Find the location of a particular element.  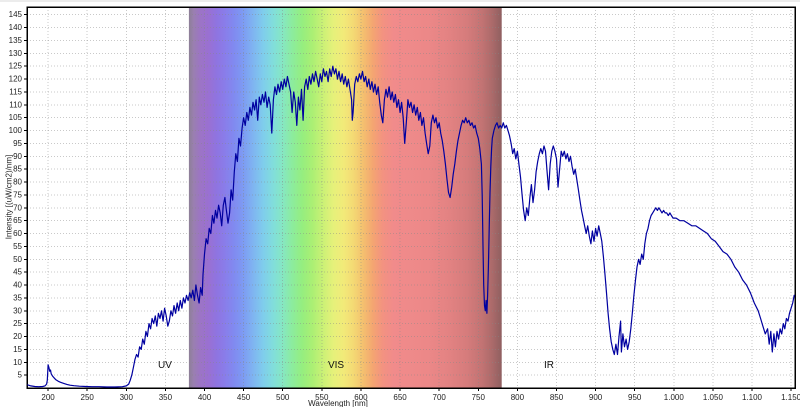

region-label-uv: UV is located at coordinates (165, 365).